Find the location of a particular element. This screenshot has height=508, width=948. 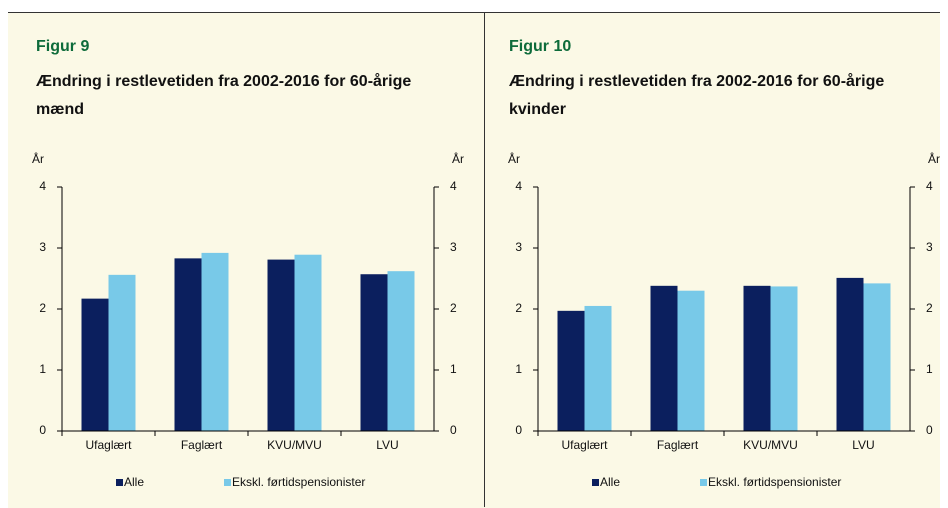

divider is located at coordinates (484, 259).